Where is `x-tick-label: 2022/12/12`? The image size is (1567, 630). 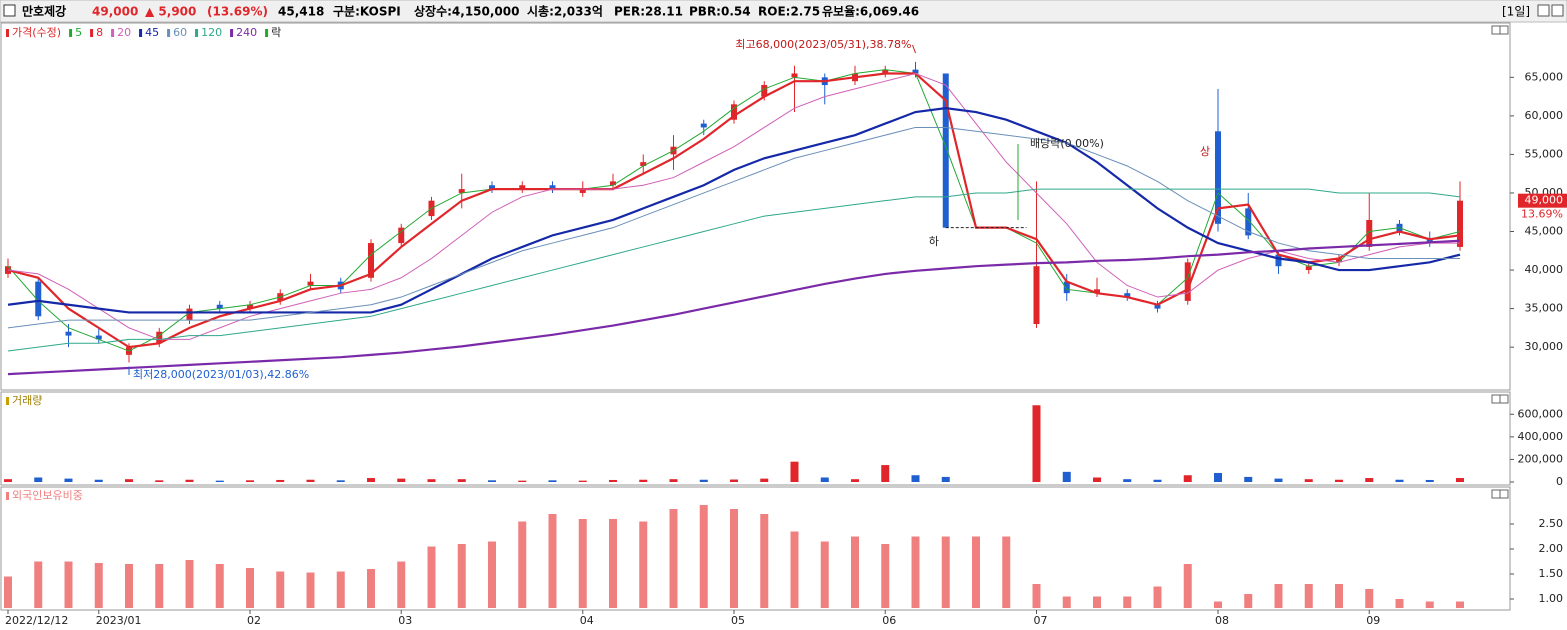
x-tick-label: 2022/12/12 is located at coordinates (36, 620).